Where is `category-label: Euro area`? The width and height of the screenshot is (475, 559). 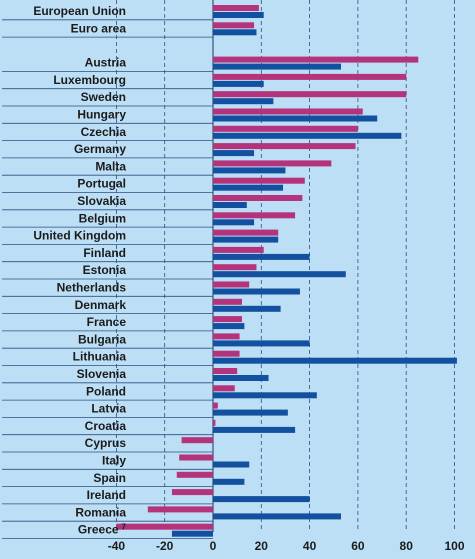 category-label: Euro area is located at coordinates (99, 28).